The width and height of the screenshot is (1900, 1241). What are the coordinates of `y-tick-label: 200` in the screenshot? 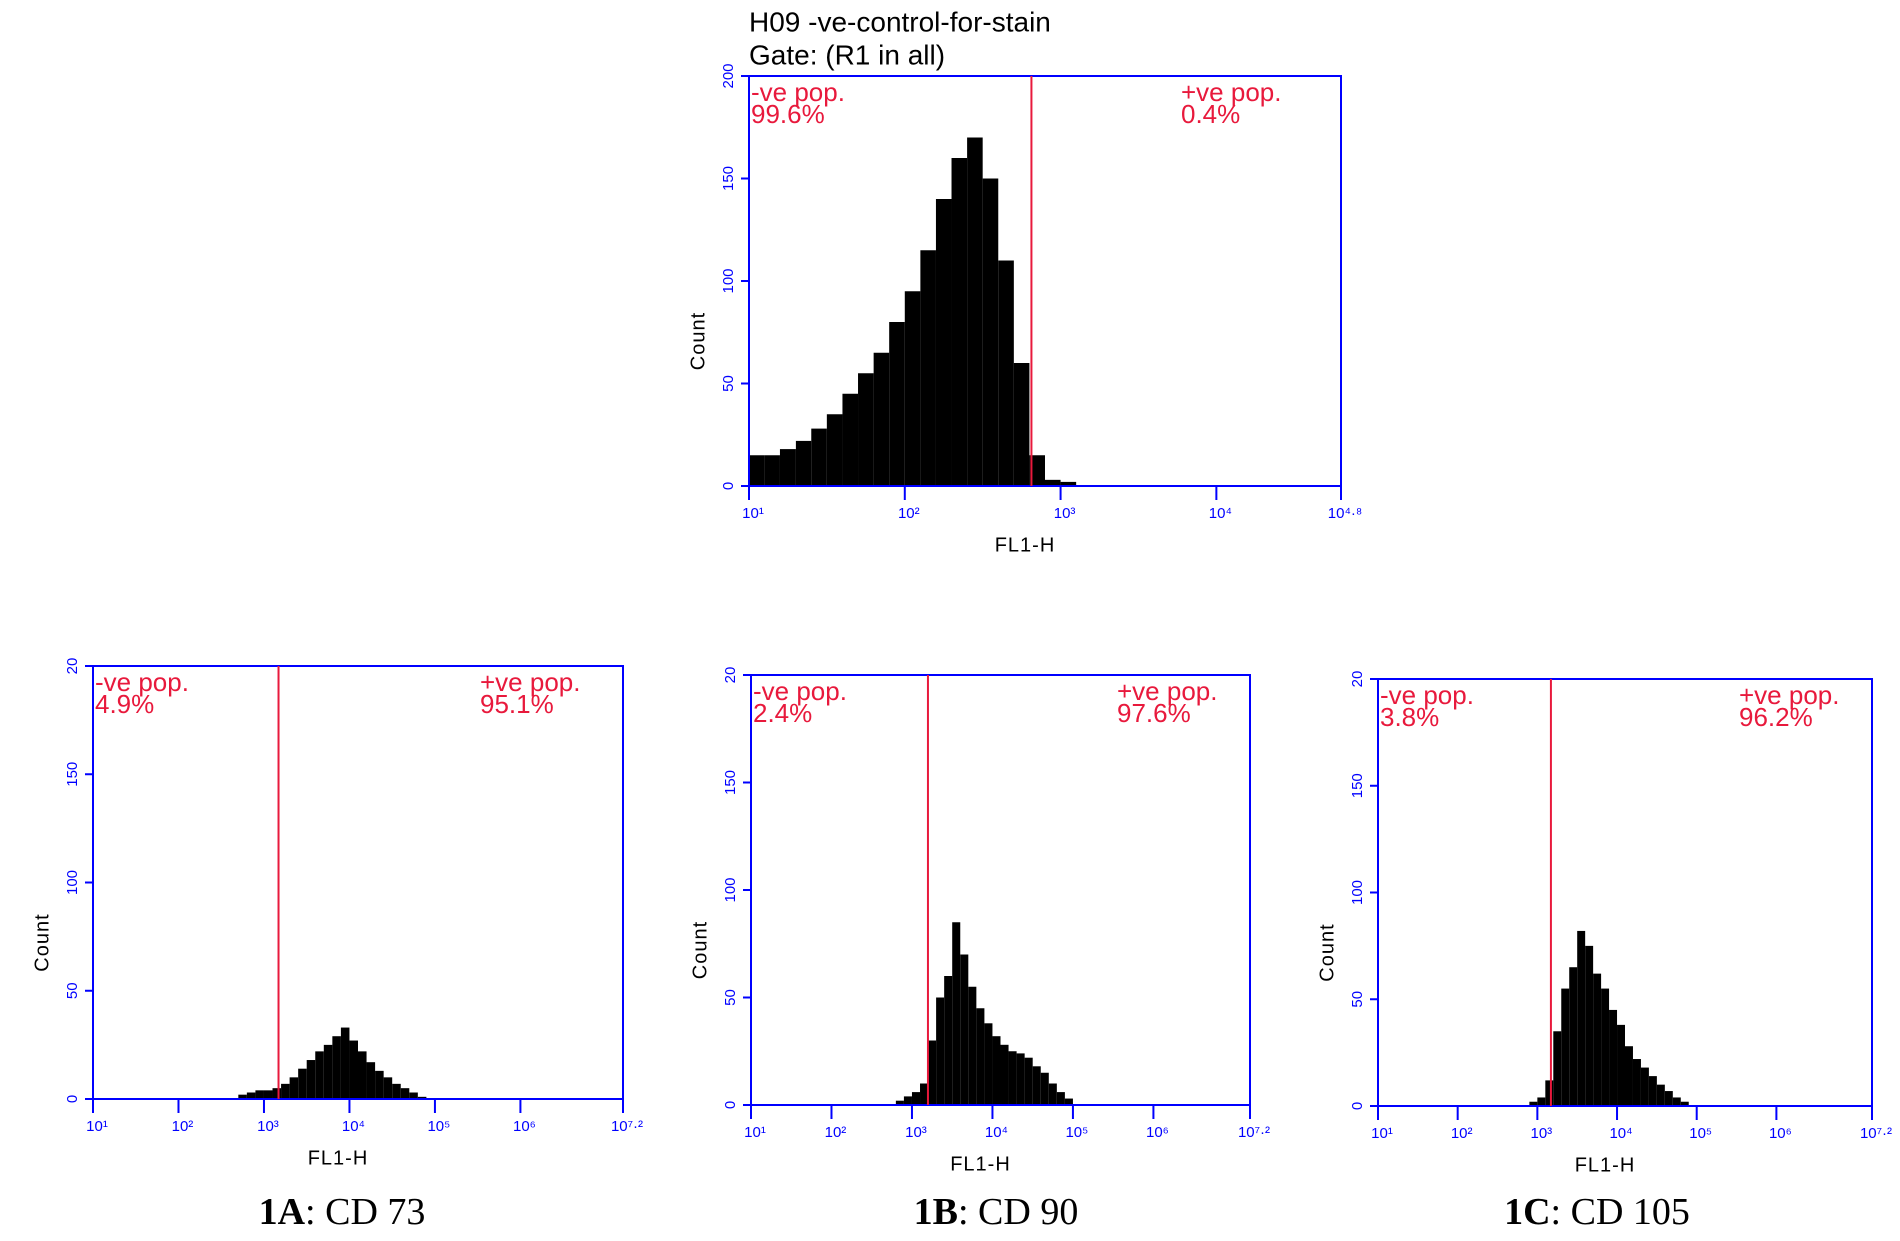 It's located at (728, 75).